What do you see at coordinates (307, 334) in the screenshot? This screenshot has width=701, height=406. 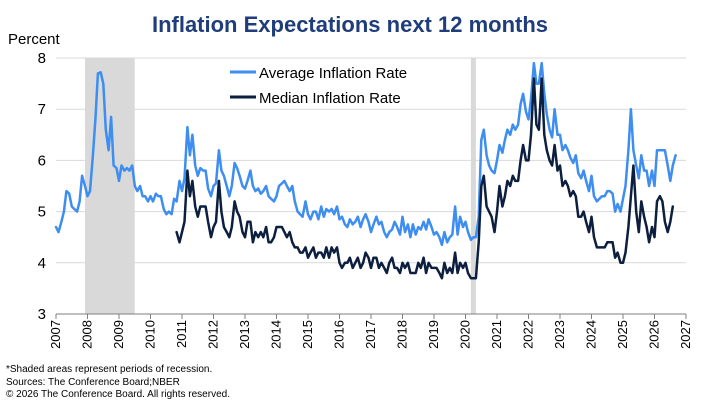 I see `x-tick-label: 2015` at bounding box center [307, 334].